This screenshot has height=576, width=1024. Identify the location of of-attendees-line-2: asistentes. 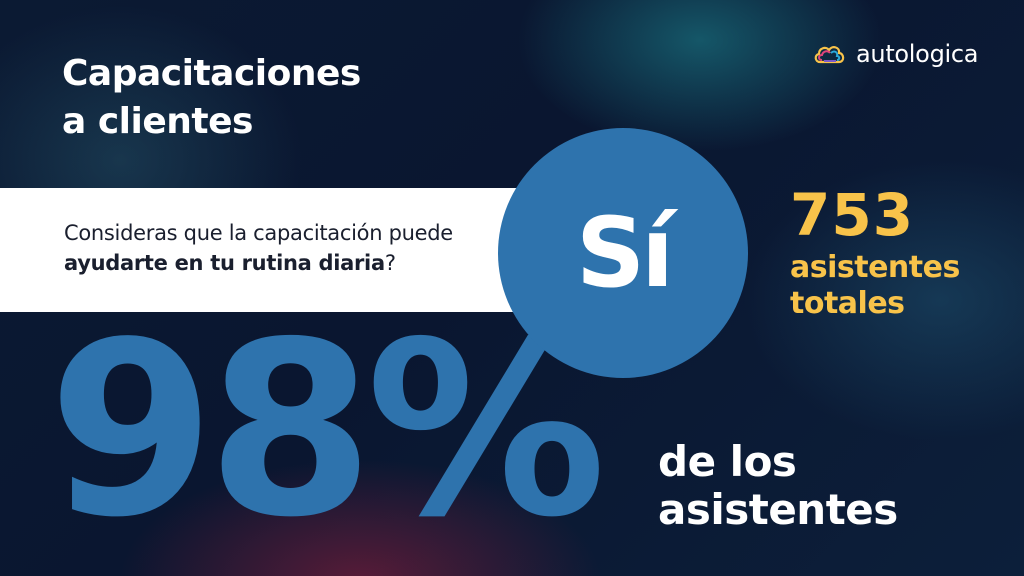
(778, 509).